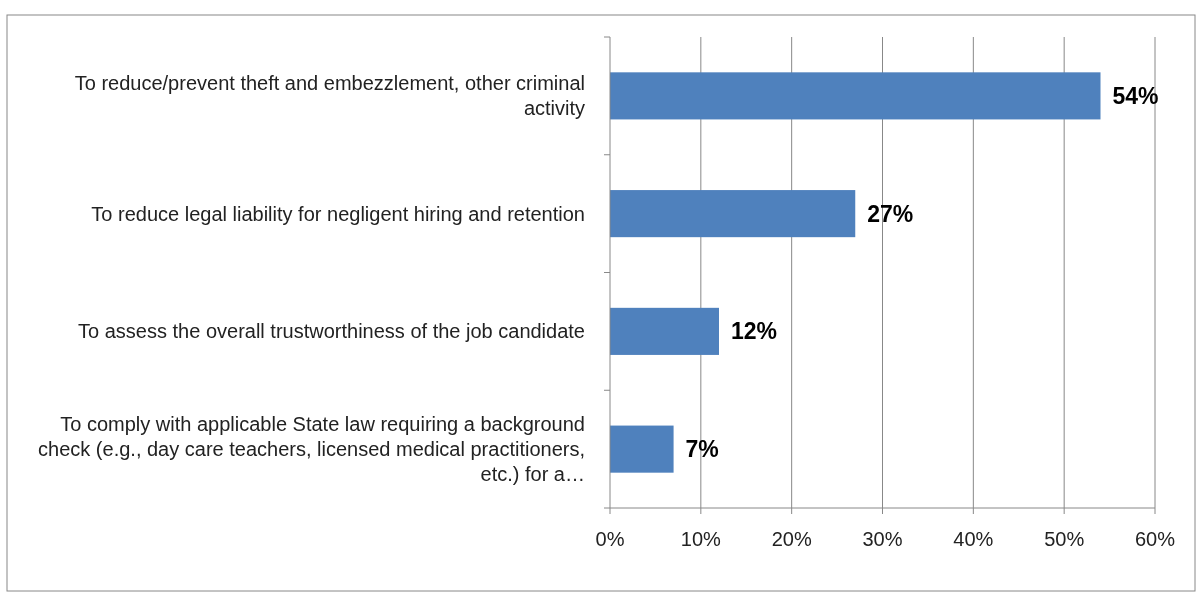 The height and width of the screenshot is (592, 1201). What do you see at coordinates (701, 539) in the screenshot?
I see `x-tick-label: 10%` at bounding box center [701, 539].